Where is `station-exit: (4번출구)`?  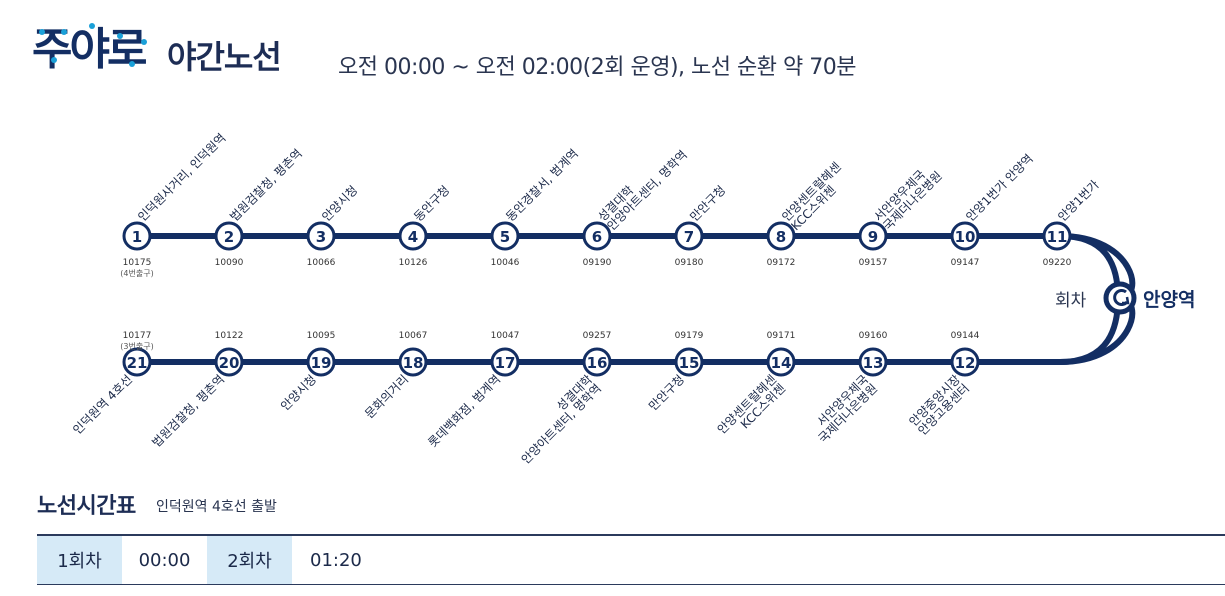 station-exit: (4번출구) is located at coordinates (136, 273).